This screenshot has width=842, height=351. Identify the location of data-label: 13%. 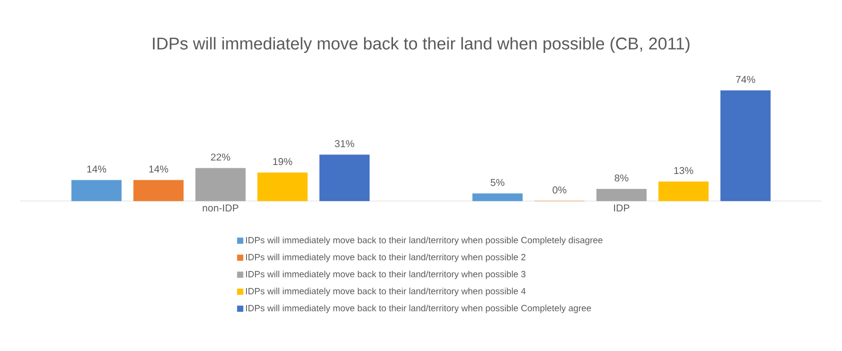
(684, 170).